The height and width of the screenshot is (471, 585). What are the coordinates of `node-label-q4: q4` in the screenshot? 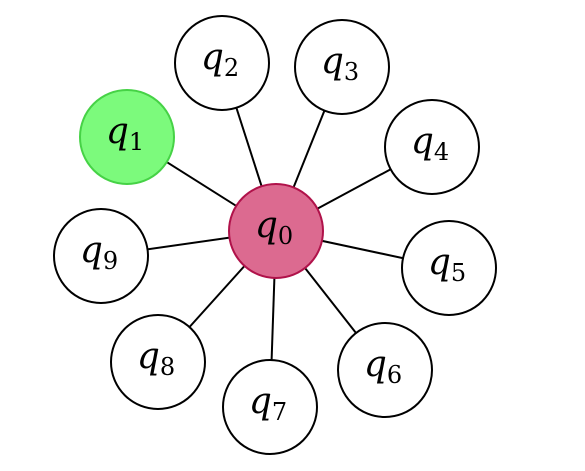 It's located at (430, 143).